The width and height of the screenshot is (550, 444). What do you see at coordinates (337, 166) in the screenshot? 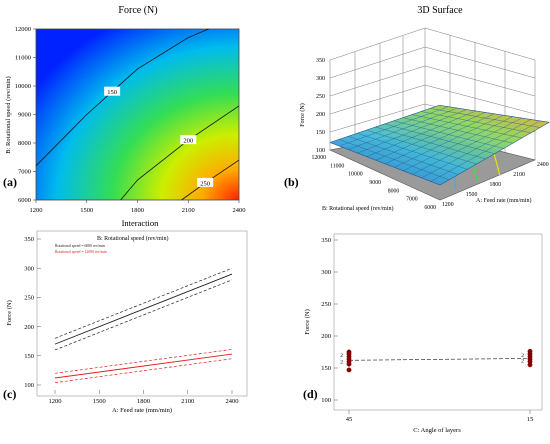
I see `surface-speed-tick-label: 11000` at bounding box center [337, 166].